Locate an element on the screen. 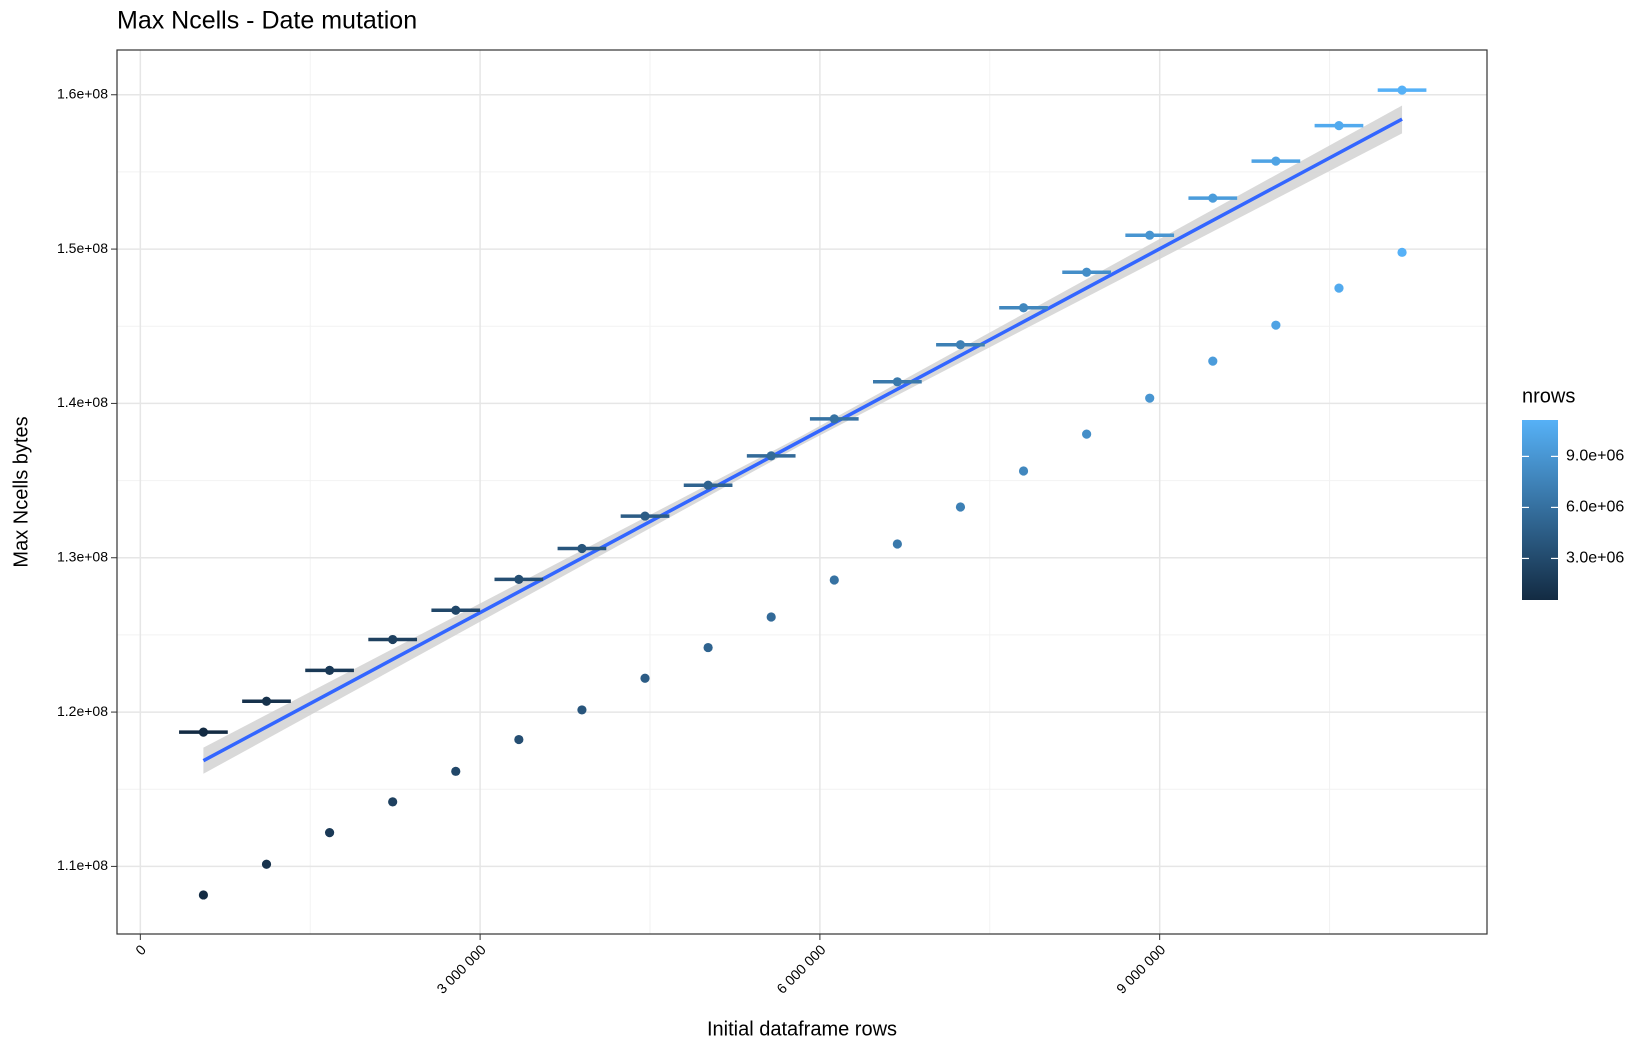  y-tick-label: 1.2e+08 is located at coordinates (82, 711).